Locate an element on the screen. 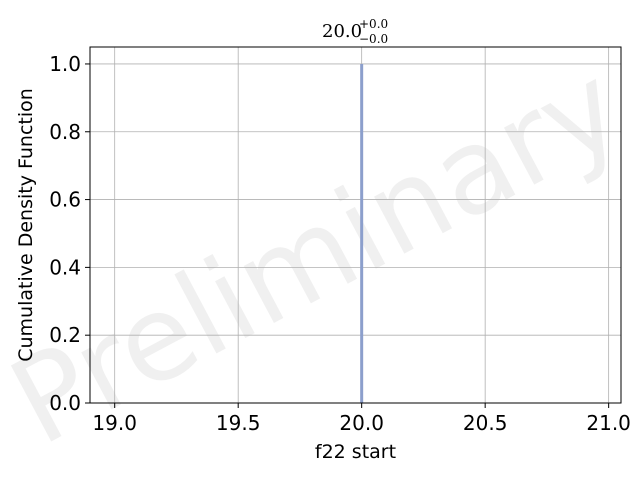  y-tick-label: 0.0 is located at coordinates (65, 403).